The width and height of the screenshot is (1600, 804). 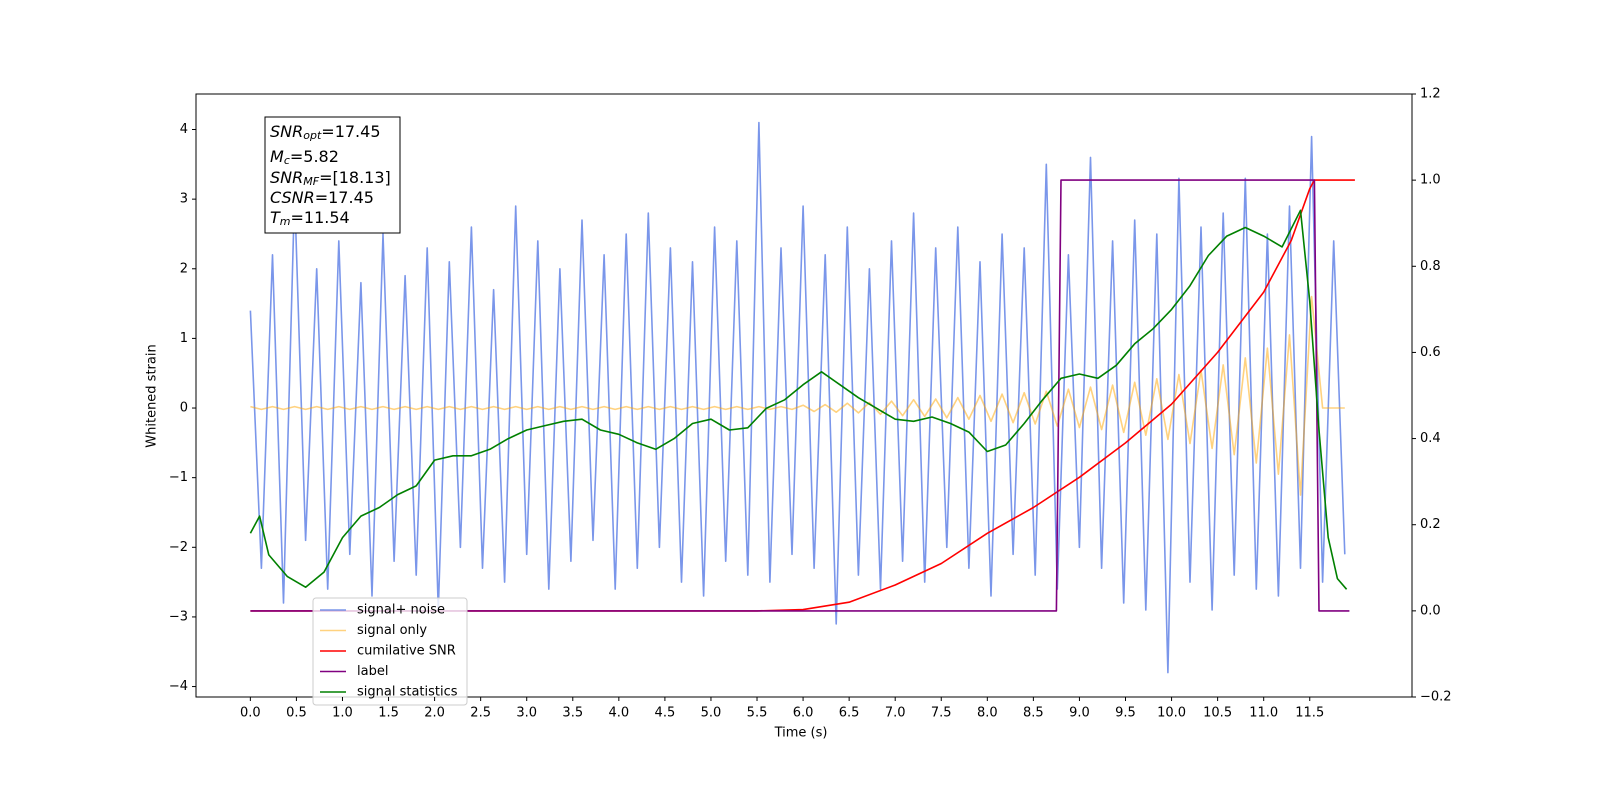 What do you see at coordinates (314, 156) in the screenshot?
I see `annotation-value: =5.82` at bounding box center [314, 156].